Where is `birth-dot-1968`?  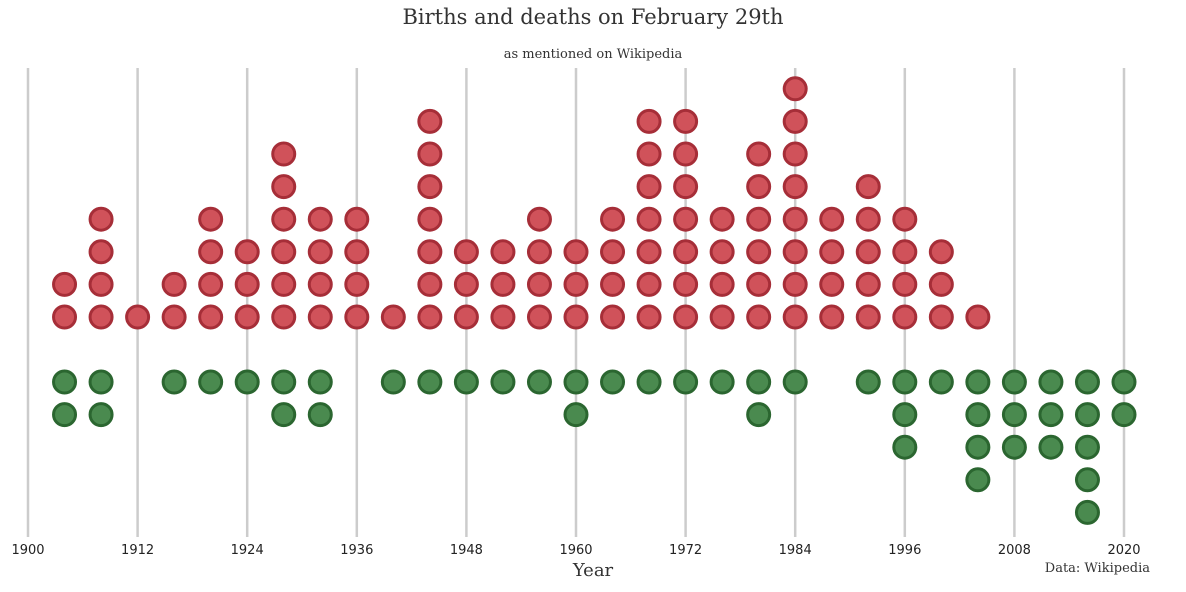 birth-dot-1968 is located at coordinates (649, 219).